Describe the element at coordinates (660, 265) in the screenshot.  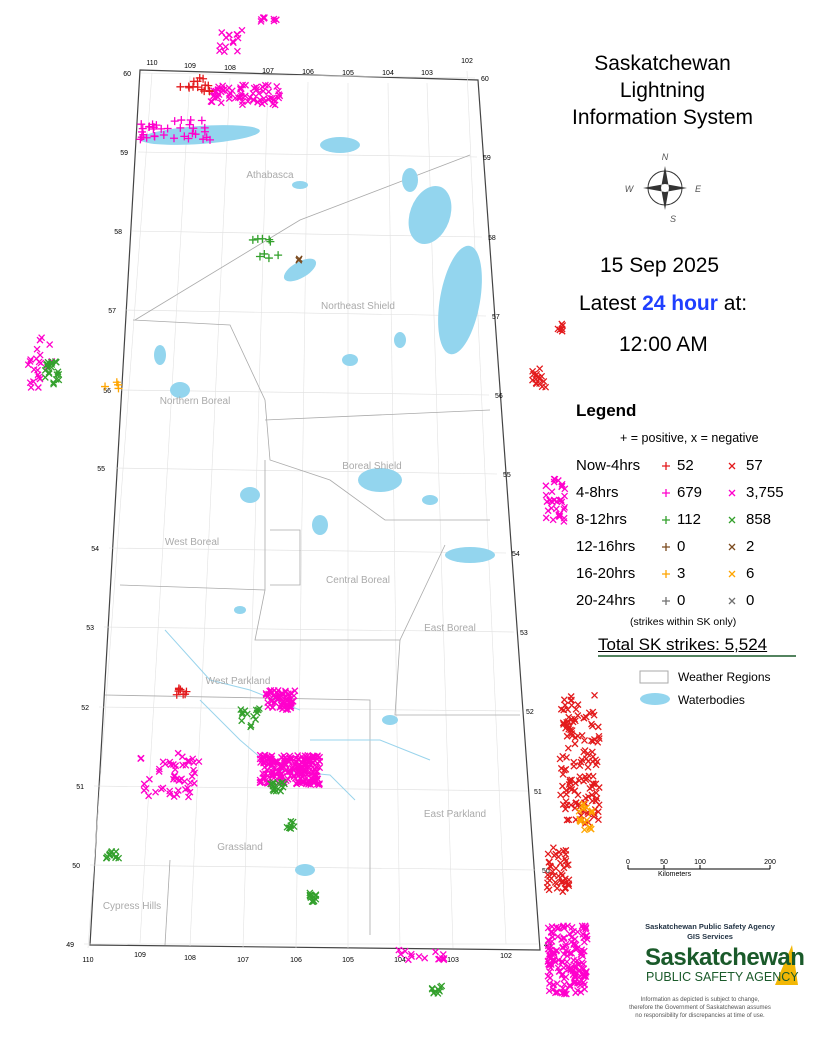
I see `date: 15 Sep 2025` at that location.